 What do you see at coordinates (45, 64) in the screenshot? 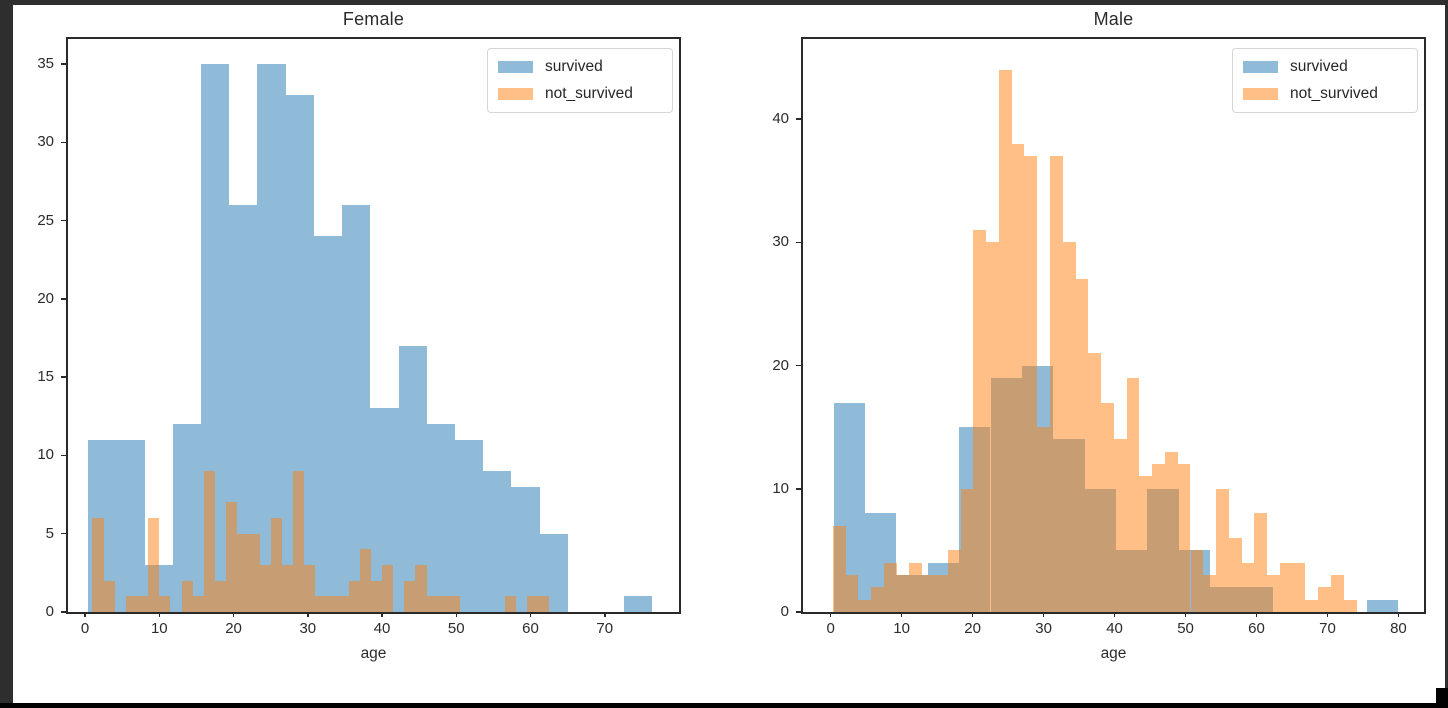
I see `y-tick-label: 35` at bounding box center [45, 64].